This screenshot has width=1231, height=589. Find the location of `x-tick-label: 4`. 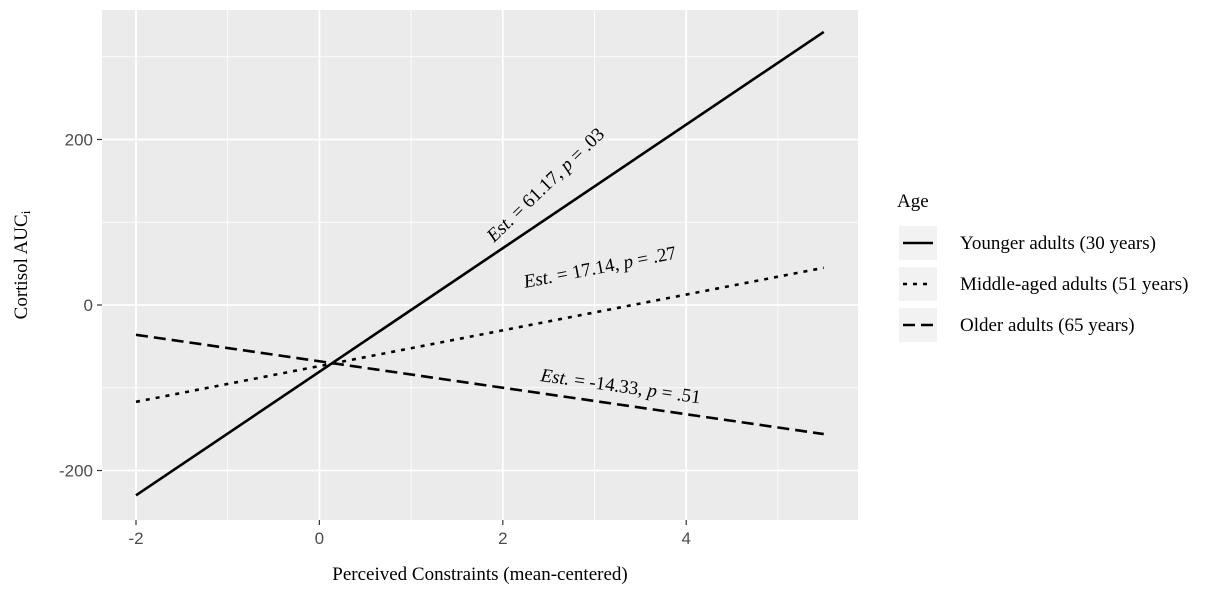

x-tick-label: 4 is located at coordinates (685, 538).